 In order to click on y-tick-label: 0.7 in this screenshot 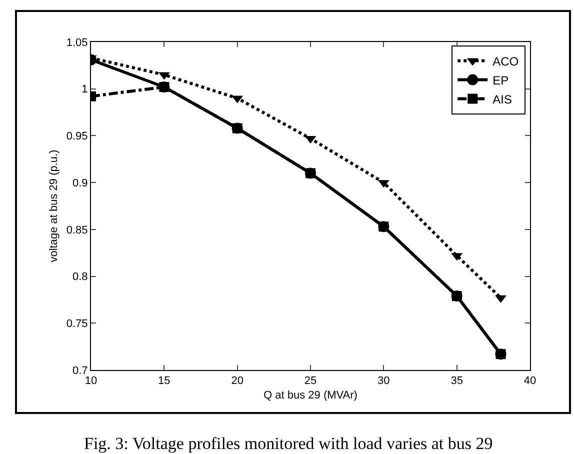, I will do `click(80, 370)`.